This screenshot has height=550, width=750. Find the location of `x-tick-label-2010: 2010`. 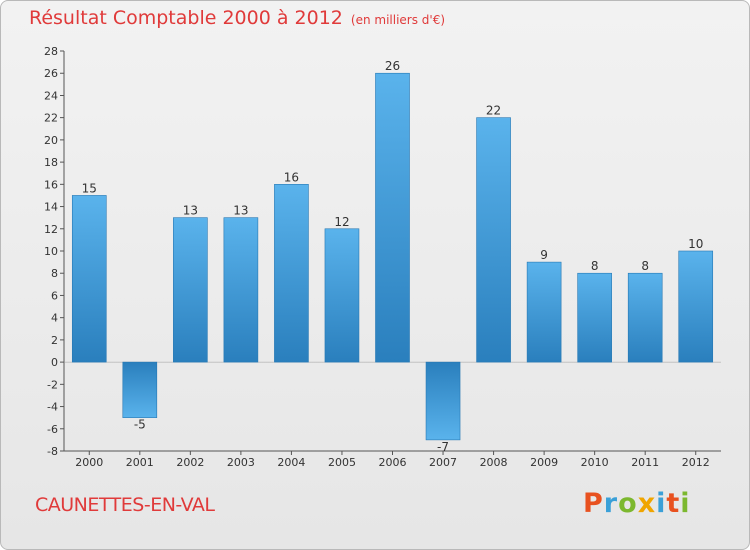

x-tick-label-2010: 2010 is located at coordinates (595, 462).